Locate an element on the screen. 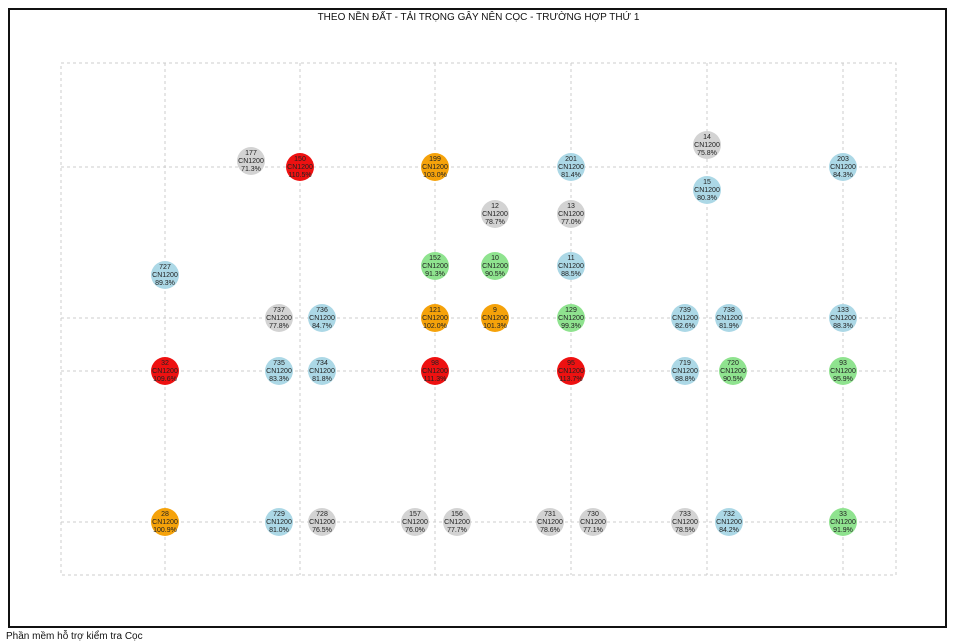 This screenshot has height=643, width=957. pile-percent: 83.3% is located at coordinates (279, 379).